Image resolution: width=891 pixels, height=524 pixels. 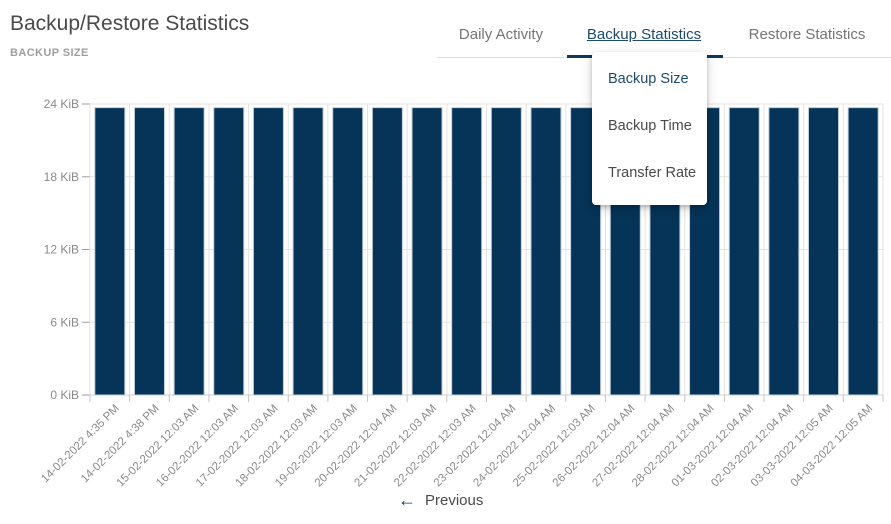 I want to click on menu-item-backup-time: Backup Time, so click(x=650, y=125).